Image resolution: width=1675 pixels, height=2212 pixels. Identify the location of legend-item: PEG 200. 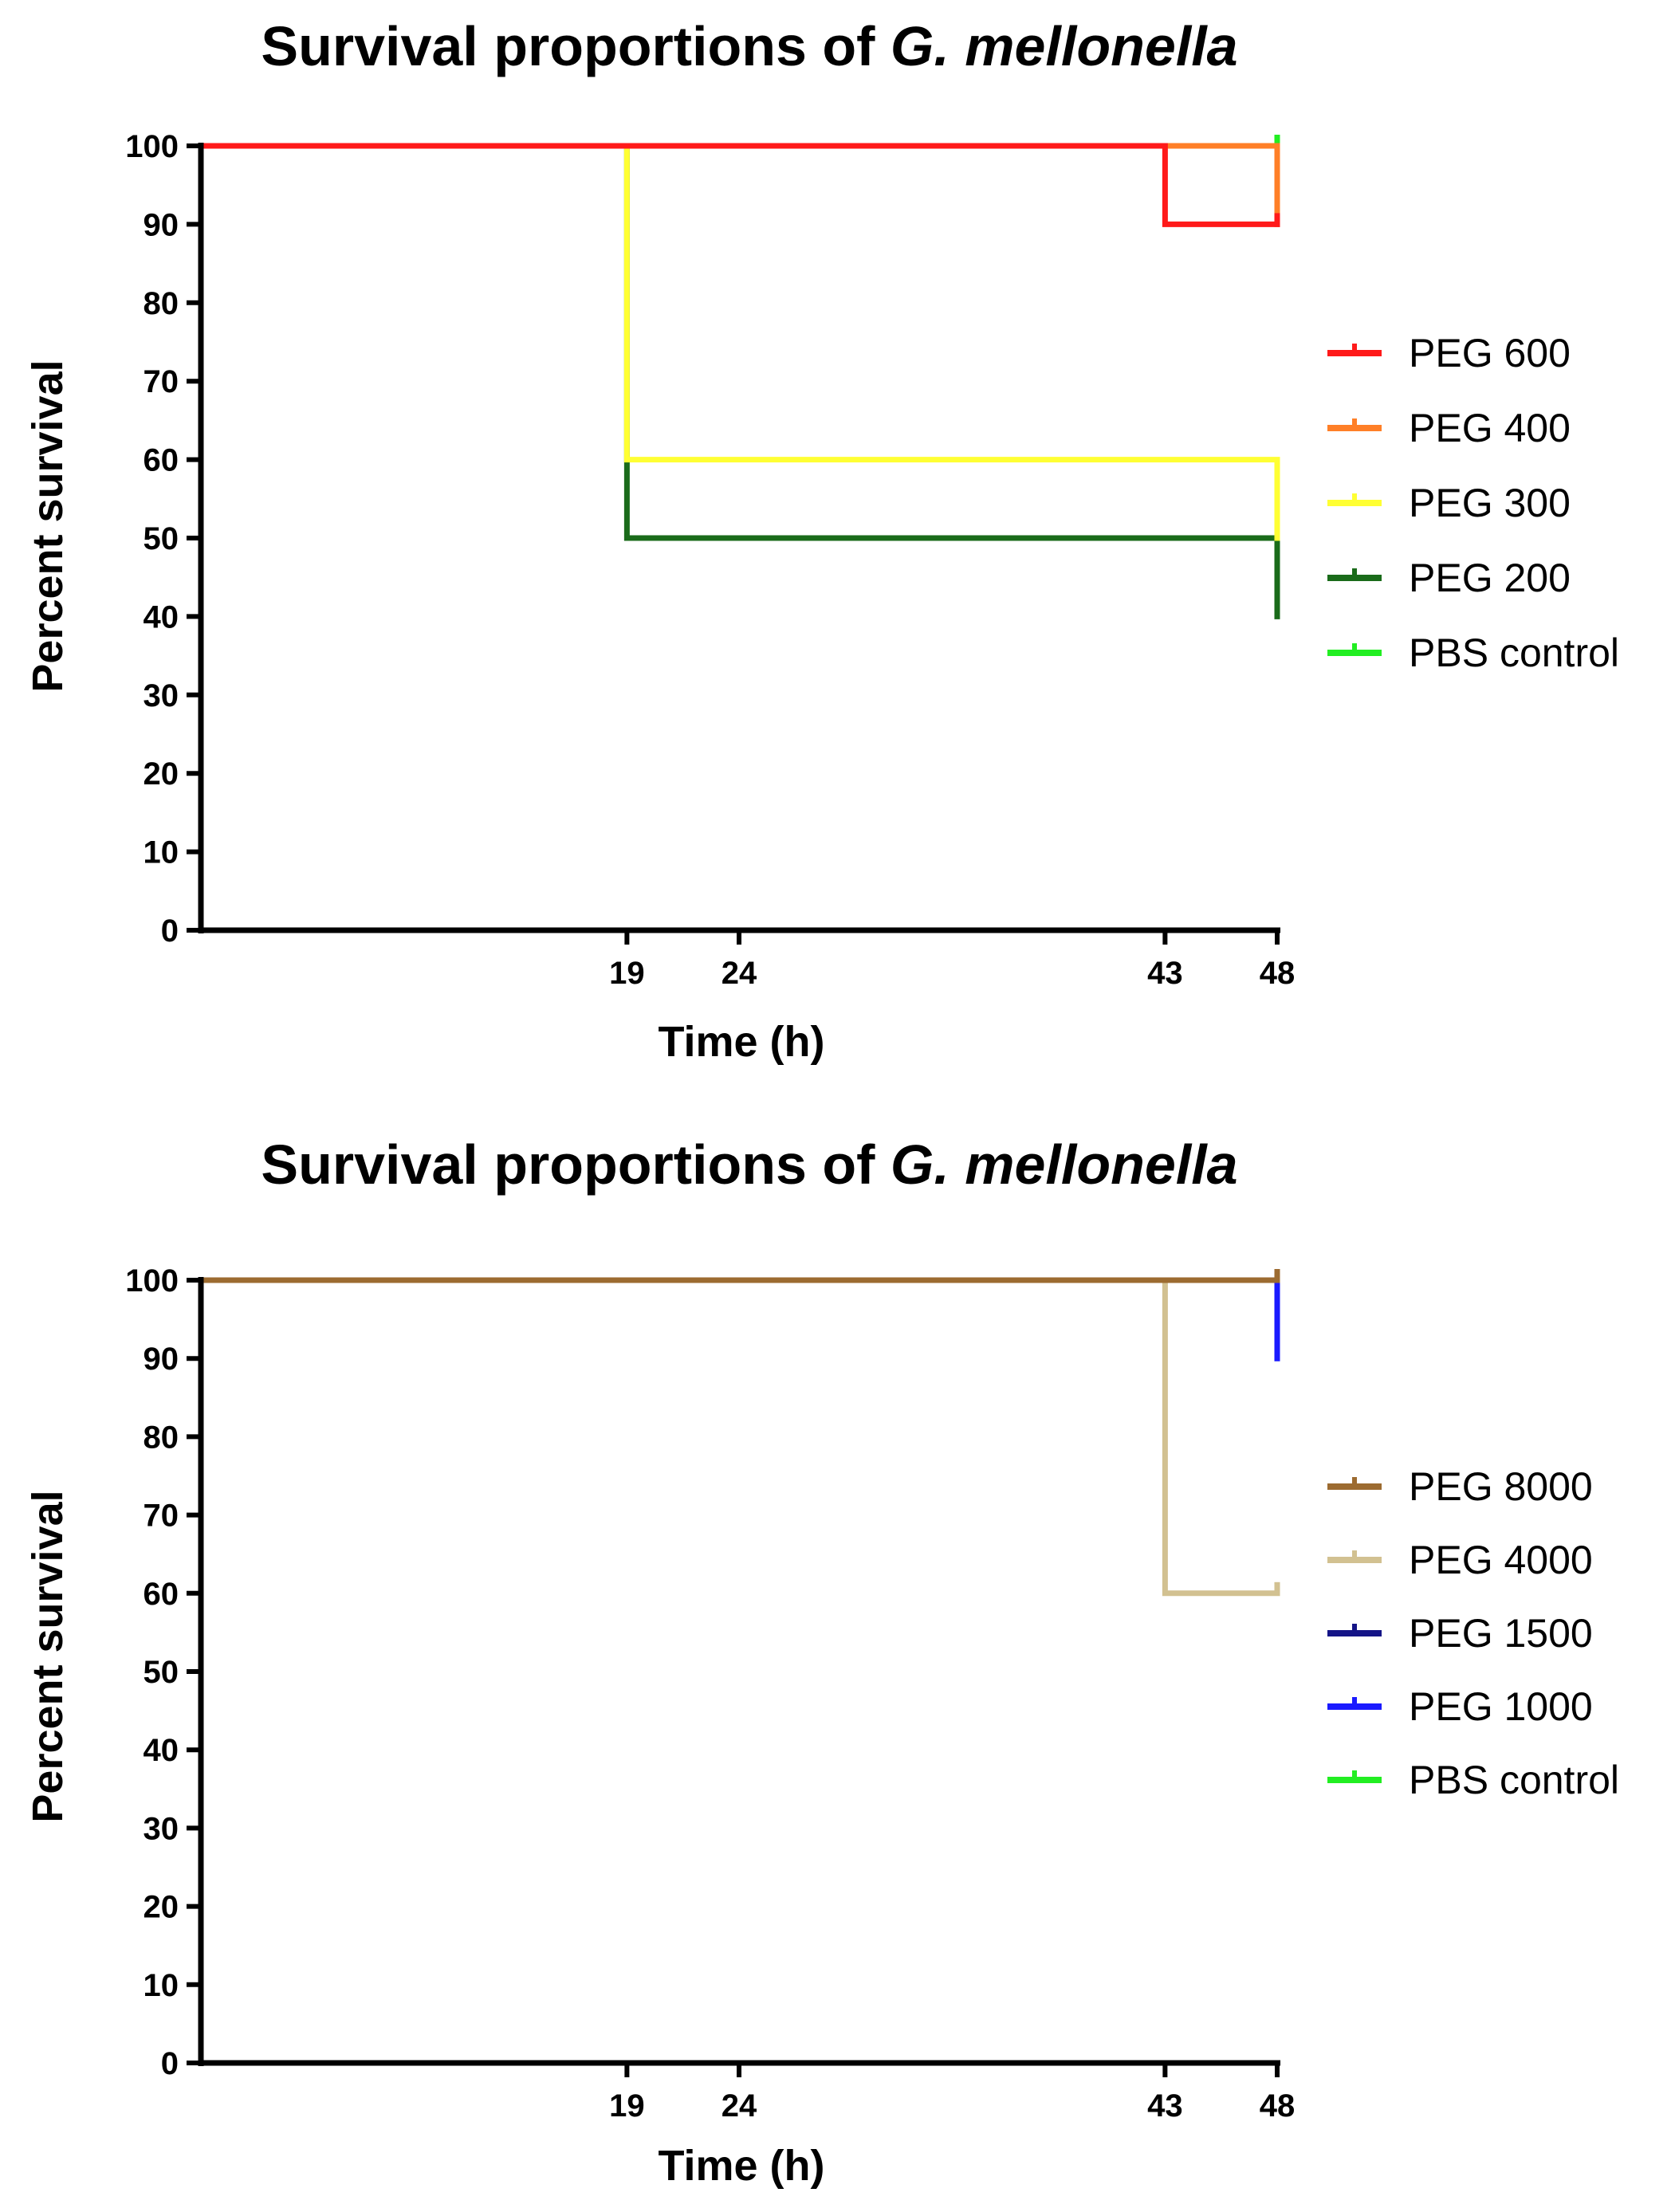
(1449, 578).